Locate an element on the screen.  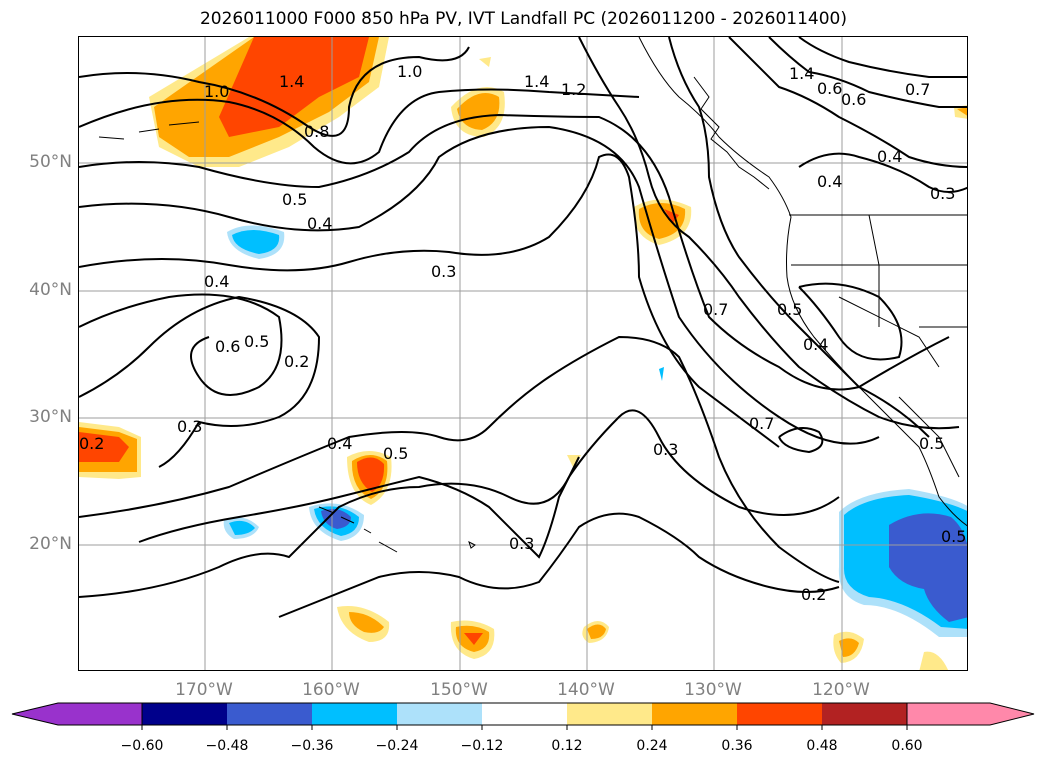
lon-label-130w: 130°W is located at coordinates (713, 690).